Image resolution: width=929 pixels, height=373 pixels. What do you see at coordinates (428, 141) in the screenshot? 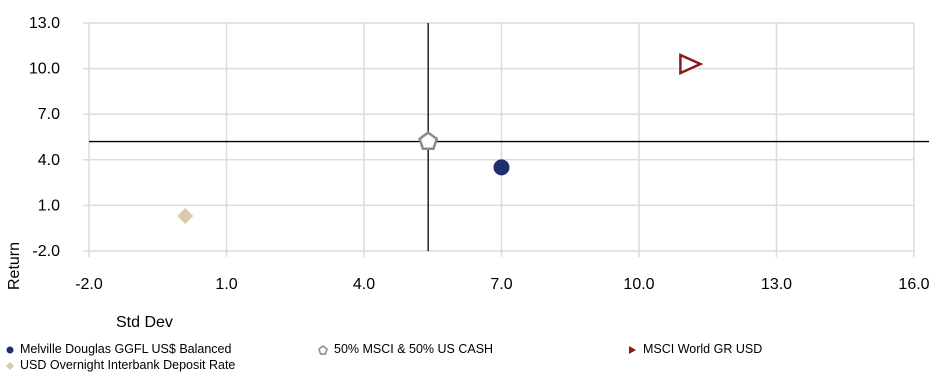
I see `data-point-pentagon` at bounding box center [428, 141].